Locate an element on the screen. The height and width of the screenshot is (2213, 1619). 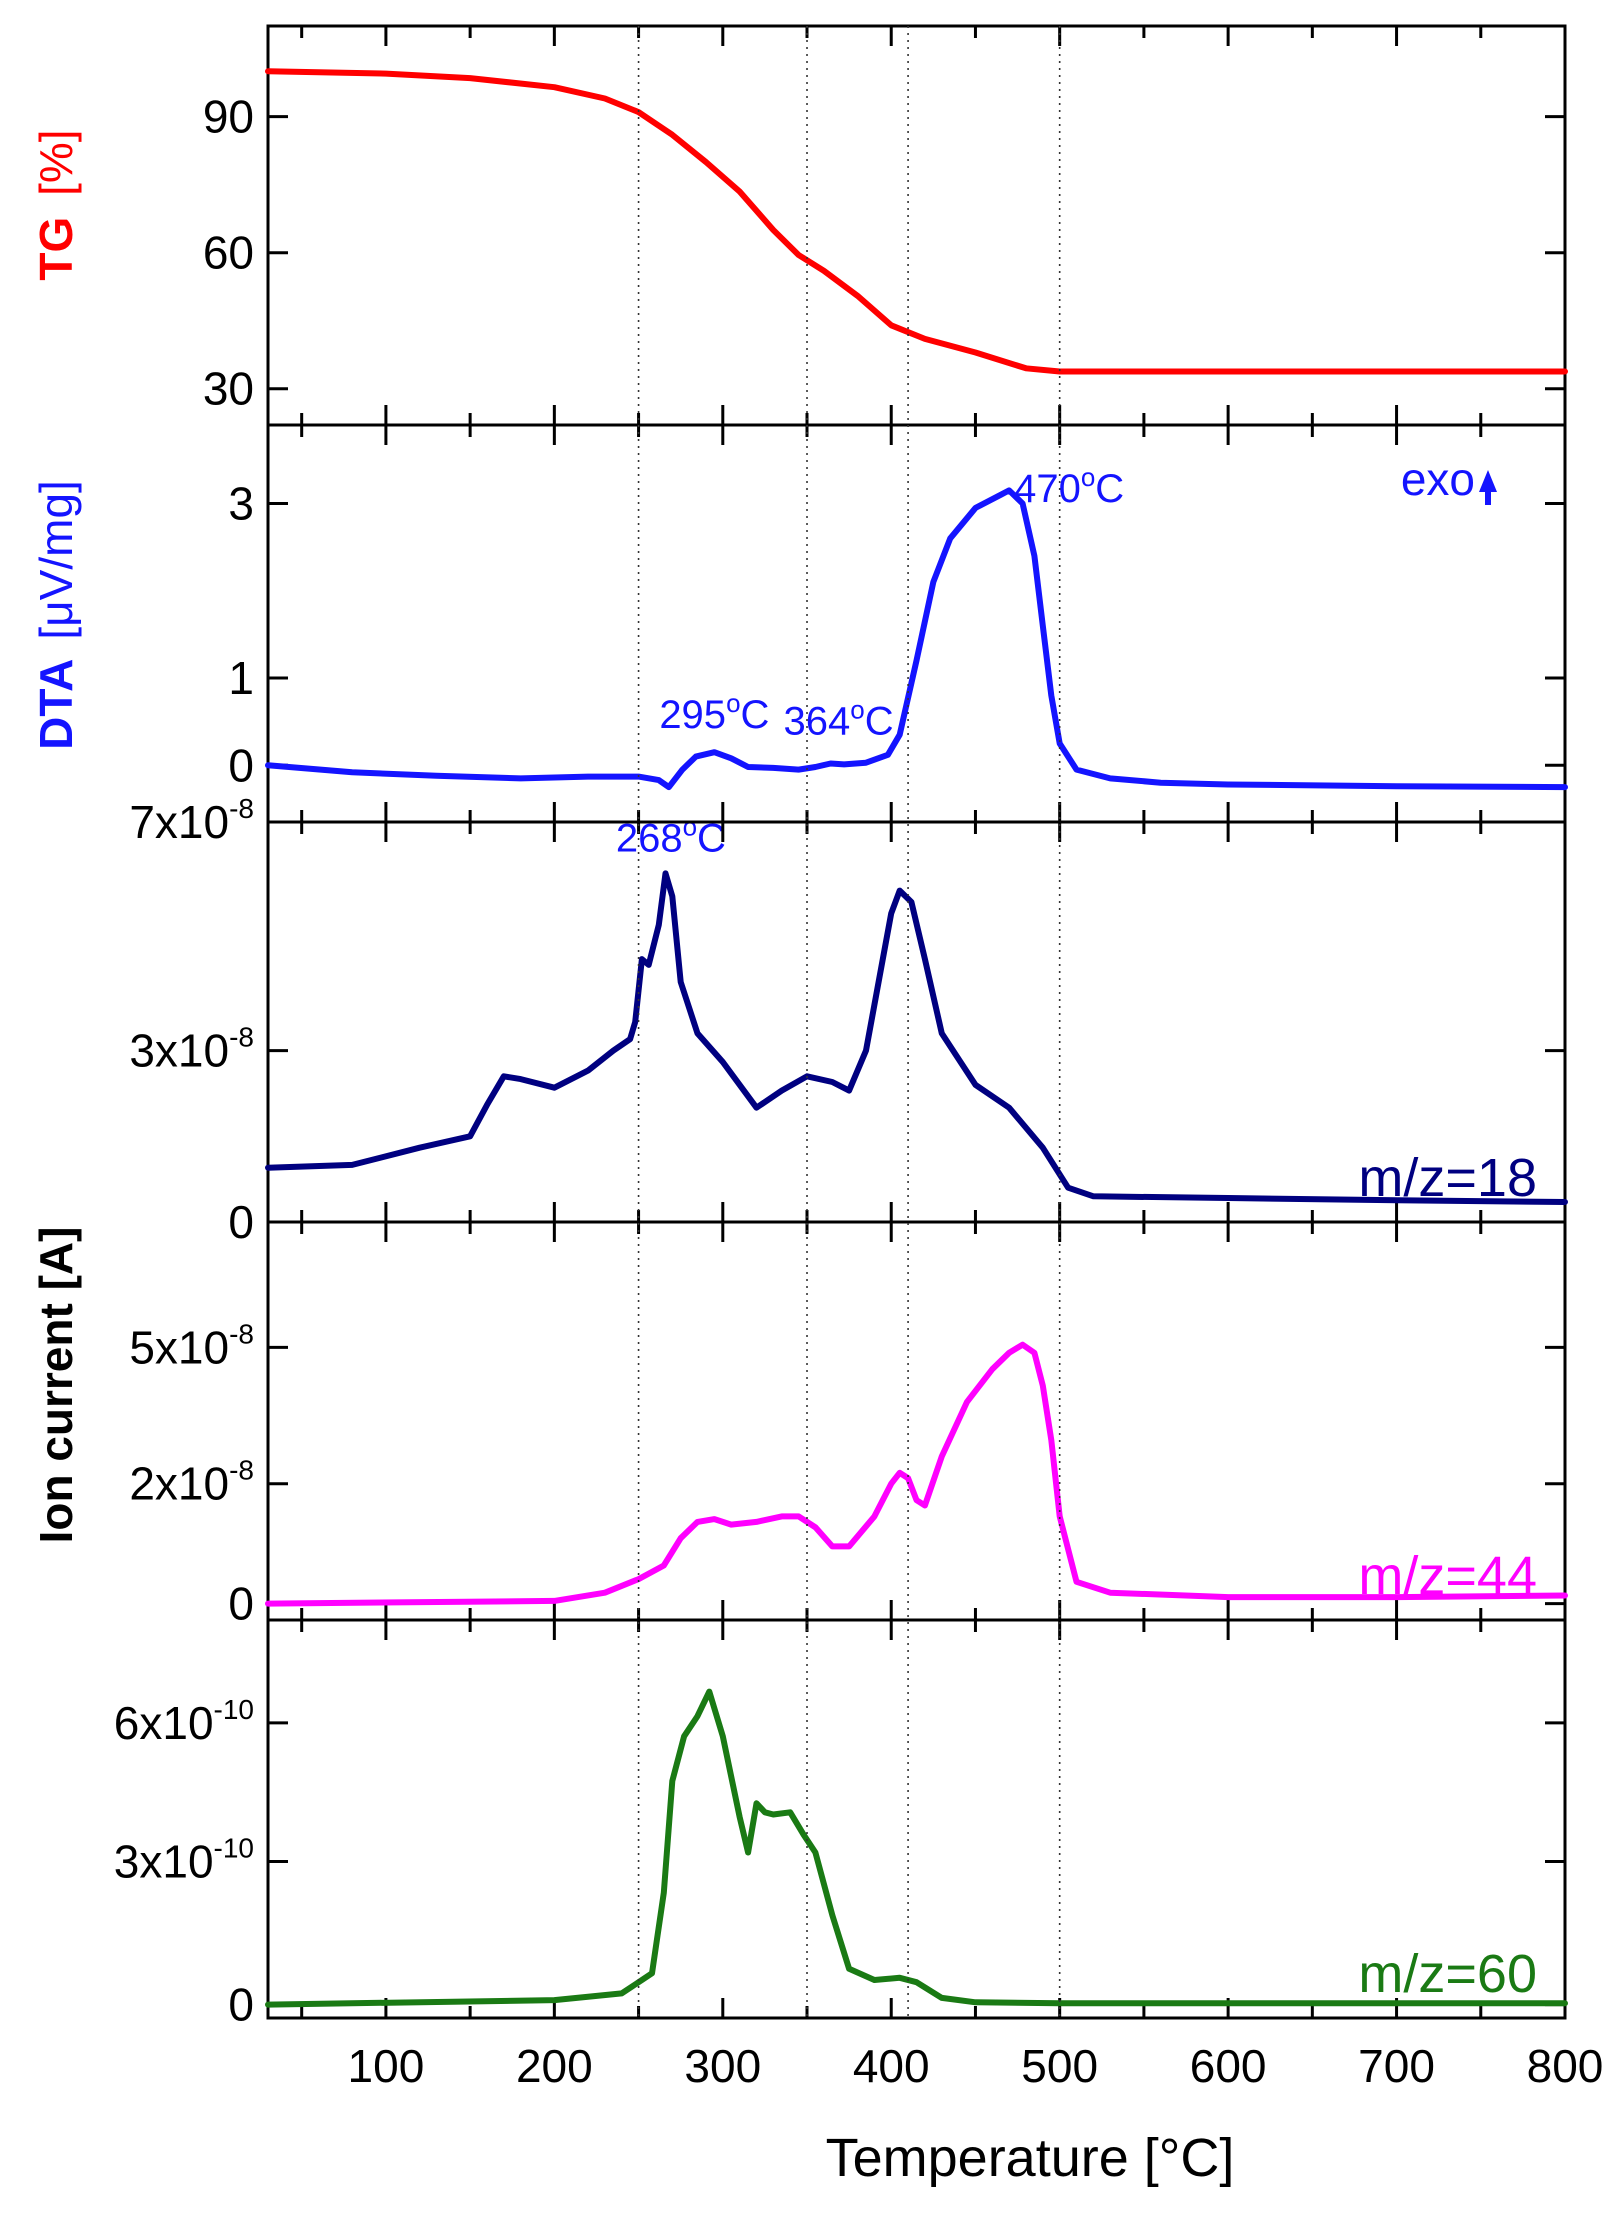
y-tick-label: 2x10⁻⁸ is located at coordinates (191, 1482).